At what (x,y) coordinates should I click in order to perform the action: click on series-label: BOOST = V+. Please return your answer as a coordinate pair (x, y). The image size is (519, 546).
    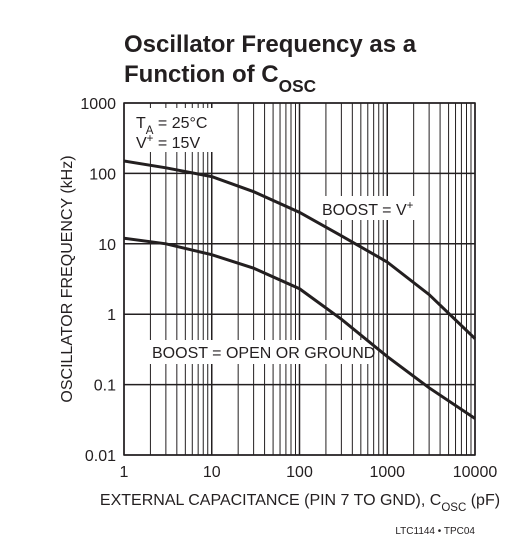
    Looking at the image, I should click on (368, 209).